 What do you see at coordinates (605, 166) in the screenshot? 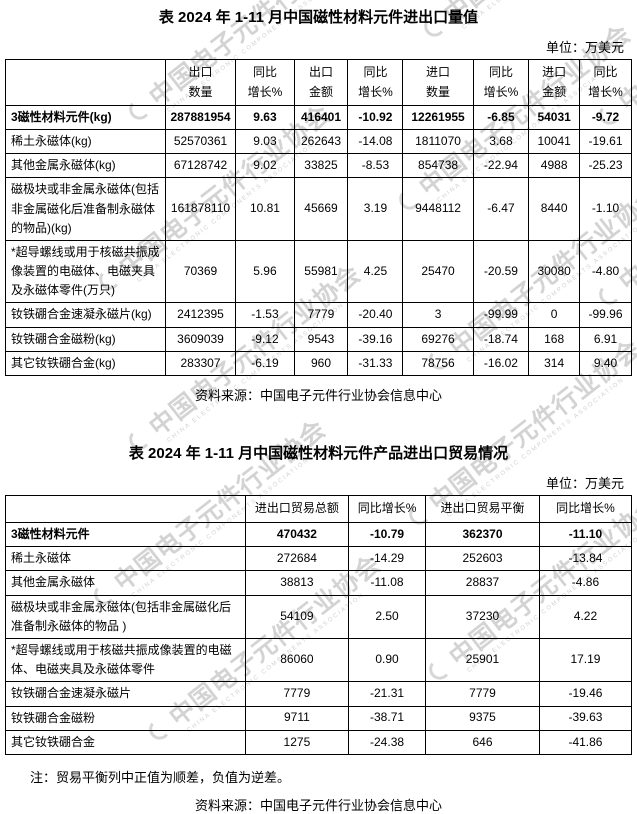
I see `cell-value: -25.23` at bounding box center [605, 166].